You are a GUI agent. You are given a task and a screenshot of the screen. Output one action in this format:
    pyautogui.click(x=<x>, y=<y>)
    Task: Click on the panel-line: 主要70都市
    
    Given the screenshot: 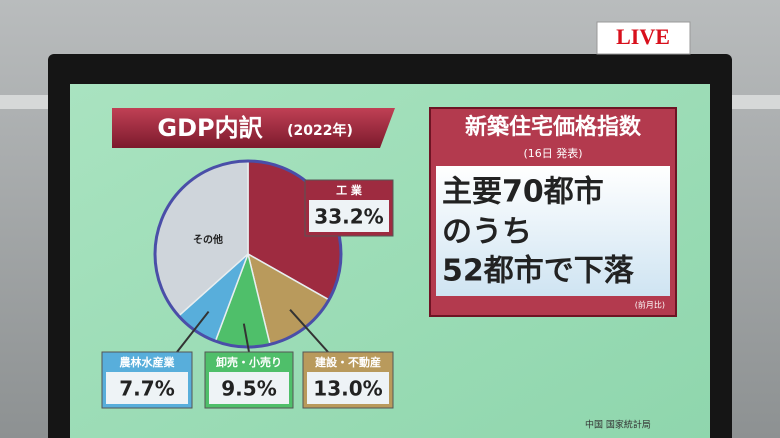 What is the action you would take?
    pyautogui.click(x=523, y=192)
    